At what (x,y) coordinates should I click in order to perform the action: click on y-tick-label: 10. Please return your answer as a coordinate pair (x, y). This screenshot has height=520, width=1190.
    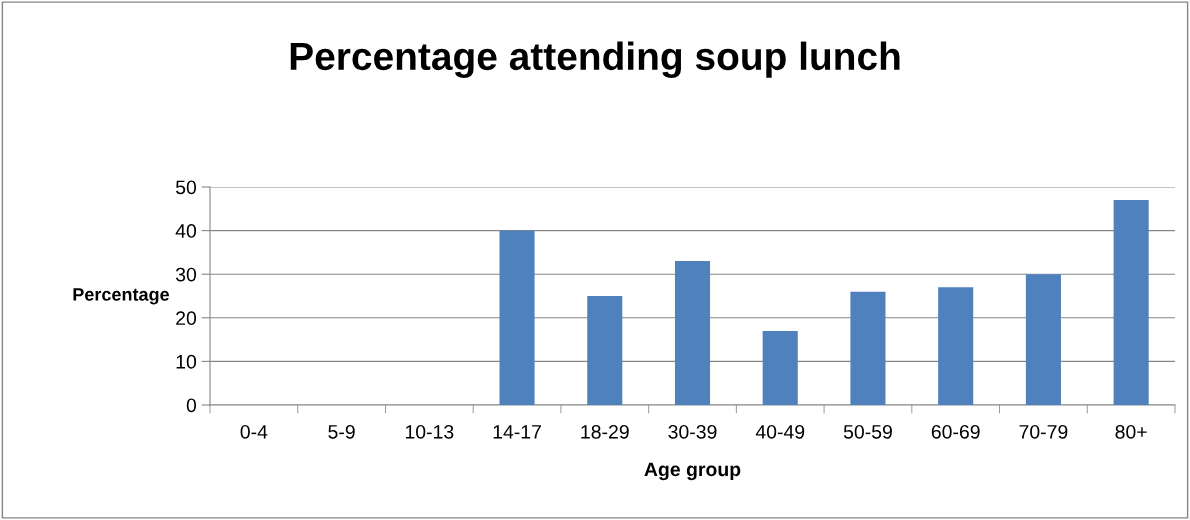
    Looking at the image, I should click on (186, 361).